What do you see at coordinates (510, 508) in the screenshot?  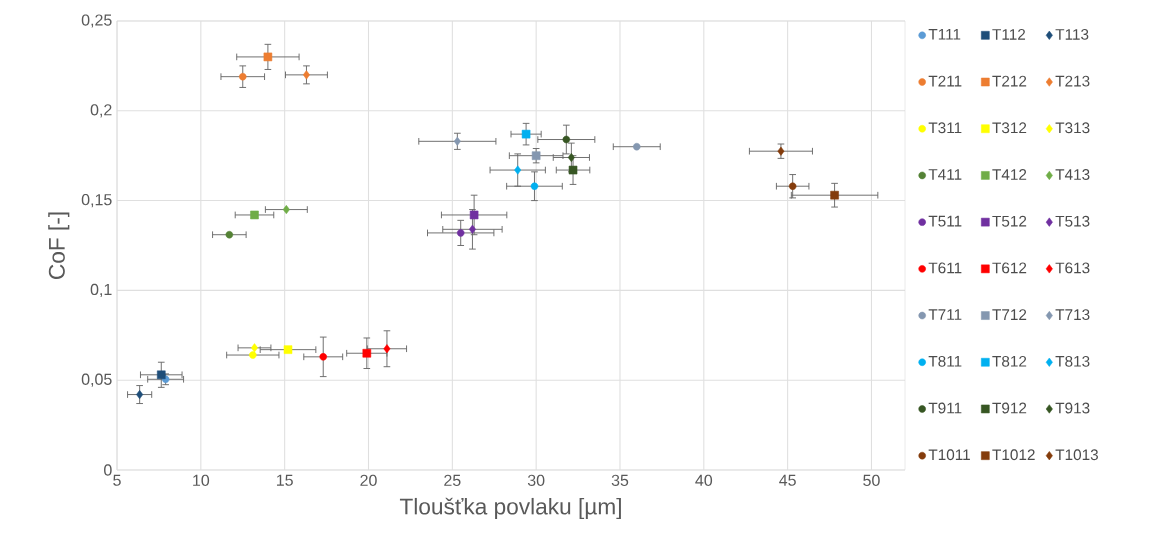 I see `x-axis-title: Tloušťka povlaku [µm]` at bounding box center [510, 508].